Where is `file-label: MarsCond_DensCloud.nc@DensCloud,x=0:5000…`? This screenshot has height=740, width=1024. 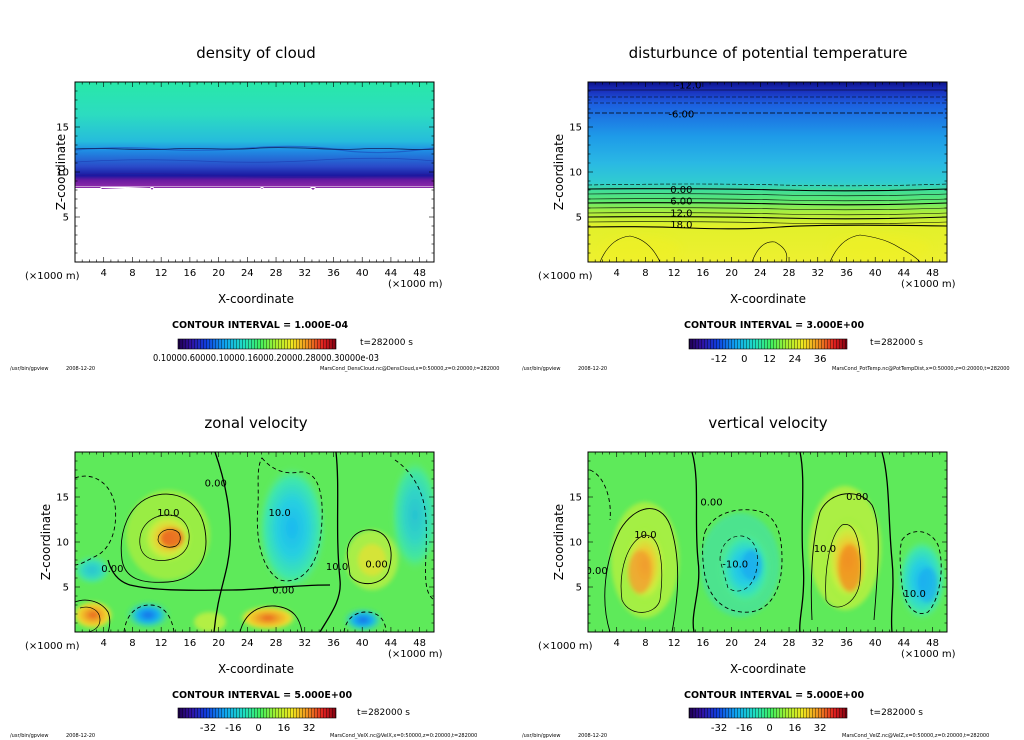 file-label: MarsCond_DensCloud.nc@DensCloud,x=0:5000… is located at coordinates (409, 369).